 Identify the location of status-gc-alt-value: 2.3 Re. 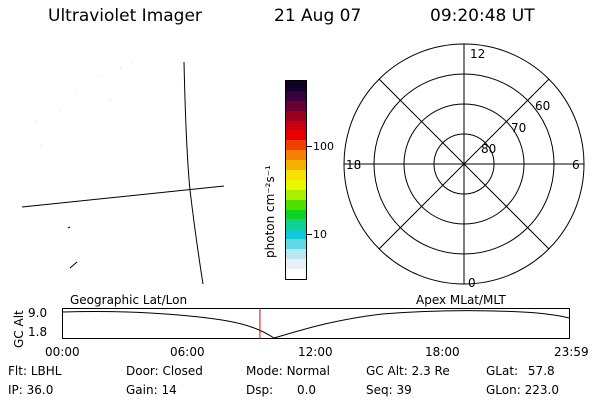
(430, 371).